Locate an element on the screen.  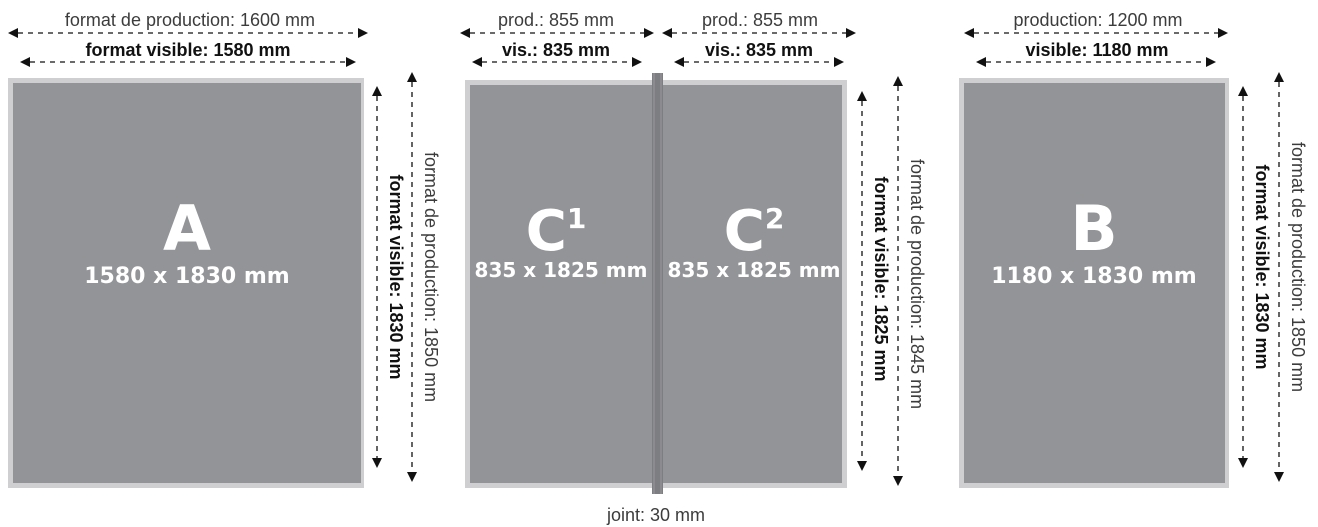
panel-c-height-production-dimension: format de production: 1845 mm is located at coordinates (910, 281).